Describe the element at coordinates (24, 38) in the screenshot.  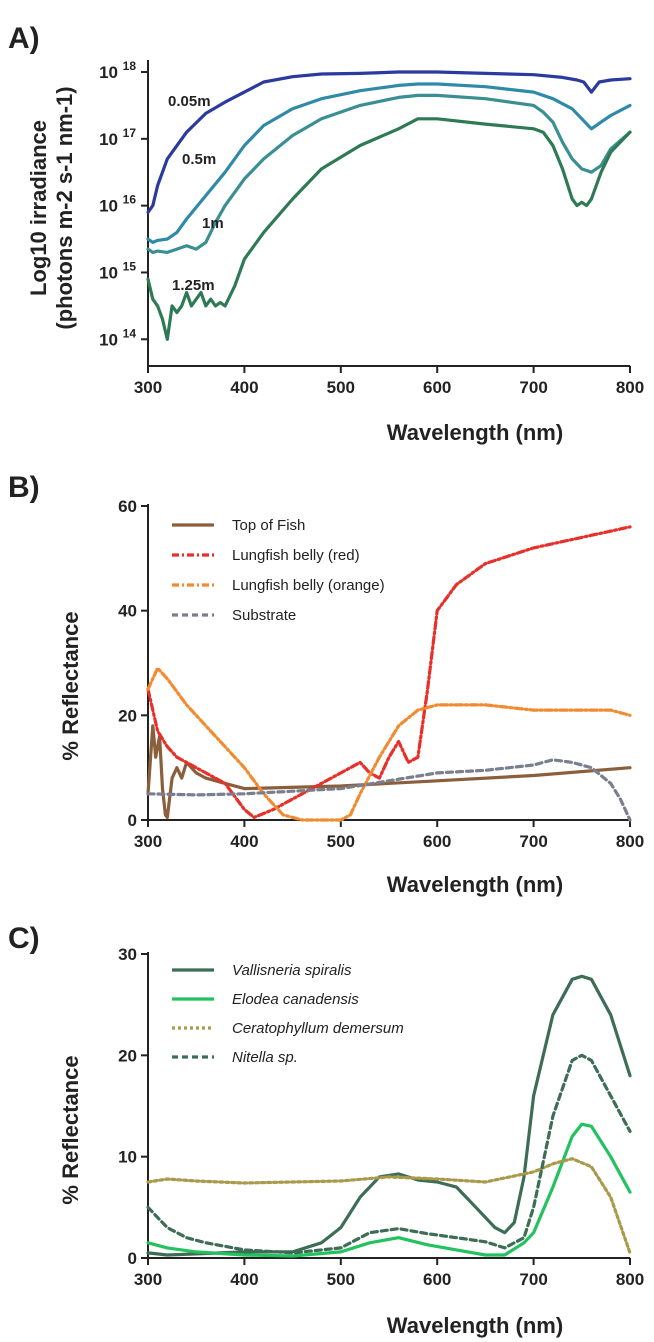
I see `panel-a-letter: A)` at that location.